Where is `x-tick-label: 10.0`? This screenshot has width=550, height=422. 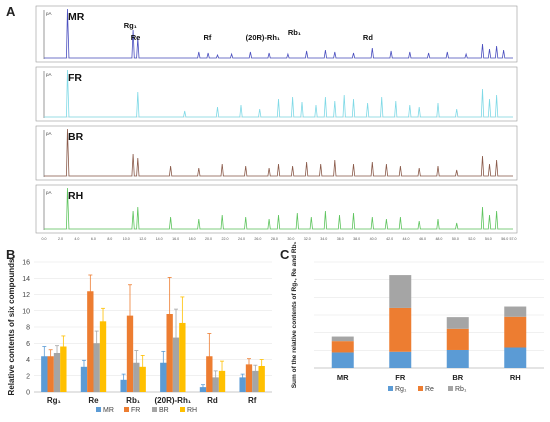
x-tick-label: 10.0 is located at coordinates (126, 239).